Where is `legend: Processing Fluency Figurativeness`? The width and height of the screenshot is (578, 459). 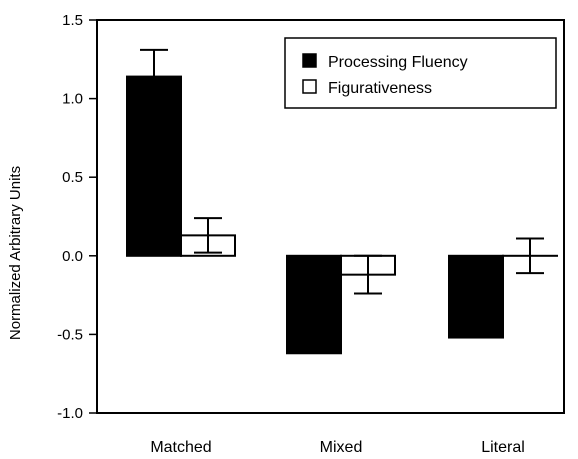 legend: Processing Fluency Figurativeness is located at coordinates (420, 73).